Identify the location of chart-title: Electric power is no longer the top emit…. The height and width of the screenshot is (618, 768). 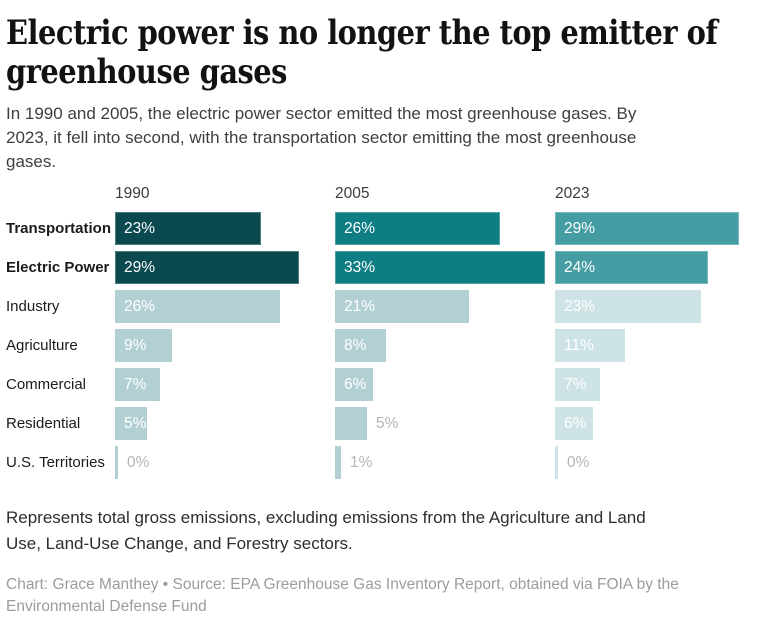
(362, 52).